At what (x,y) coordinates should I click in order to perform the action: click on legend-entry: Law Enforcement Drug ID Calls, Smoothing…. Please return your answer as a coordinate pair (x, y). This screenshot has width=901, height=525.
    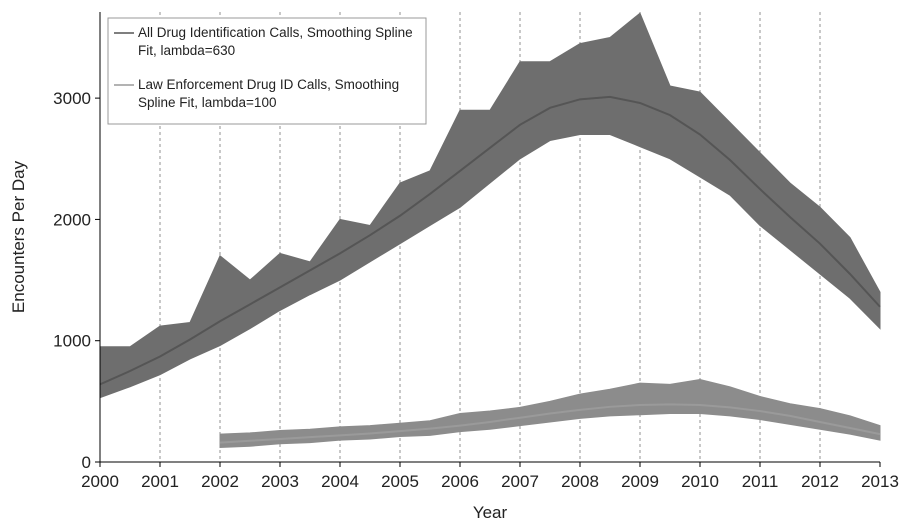
    Looking at the image, I should click on (269, 93).